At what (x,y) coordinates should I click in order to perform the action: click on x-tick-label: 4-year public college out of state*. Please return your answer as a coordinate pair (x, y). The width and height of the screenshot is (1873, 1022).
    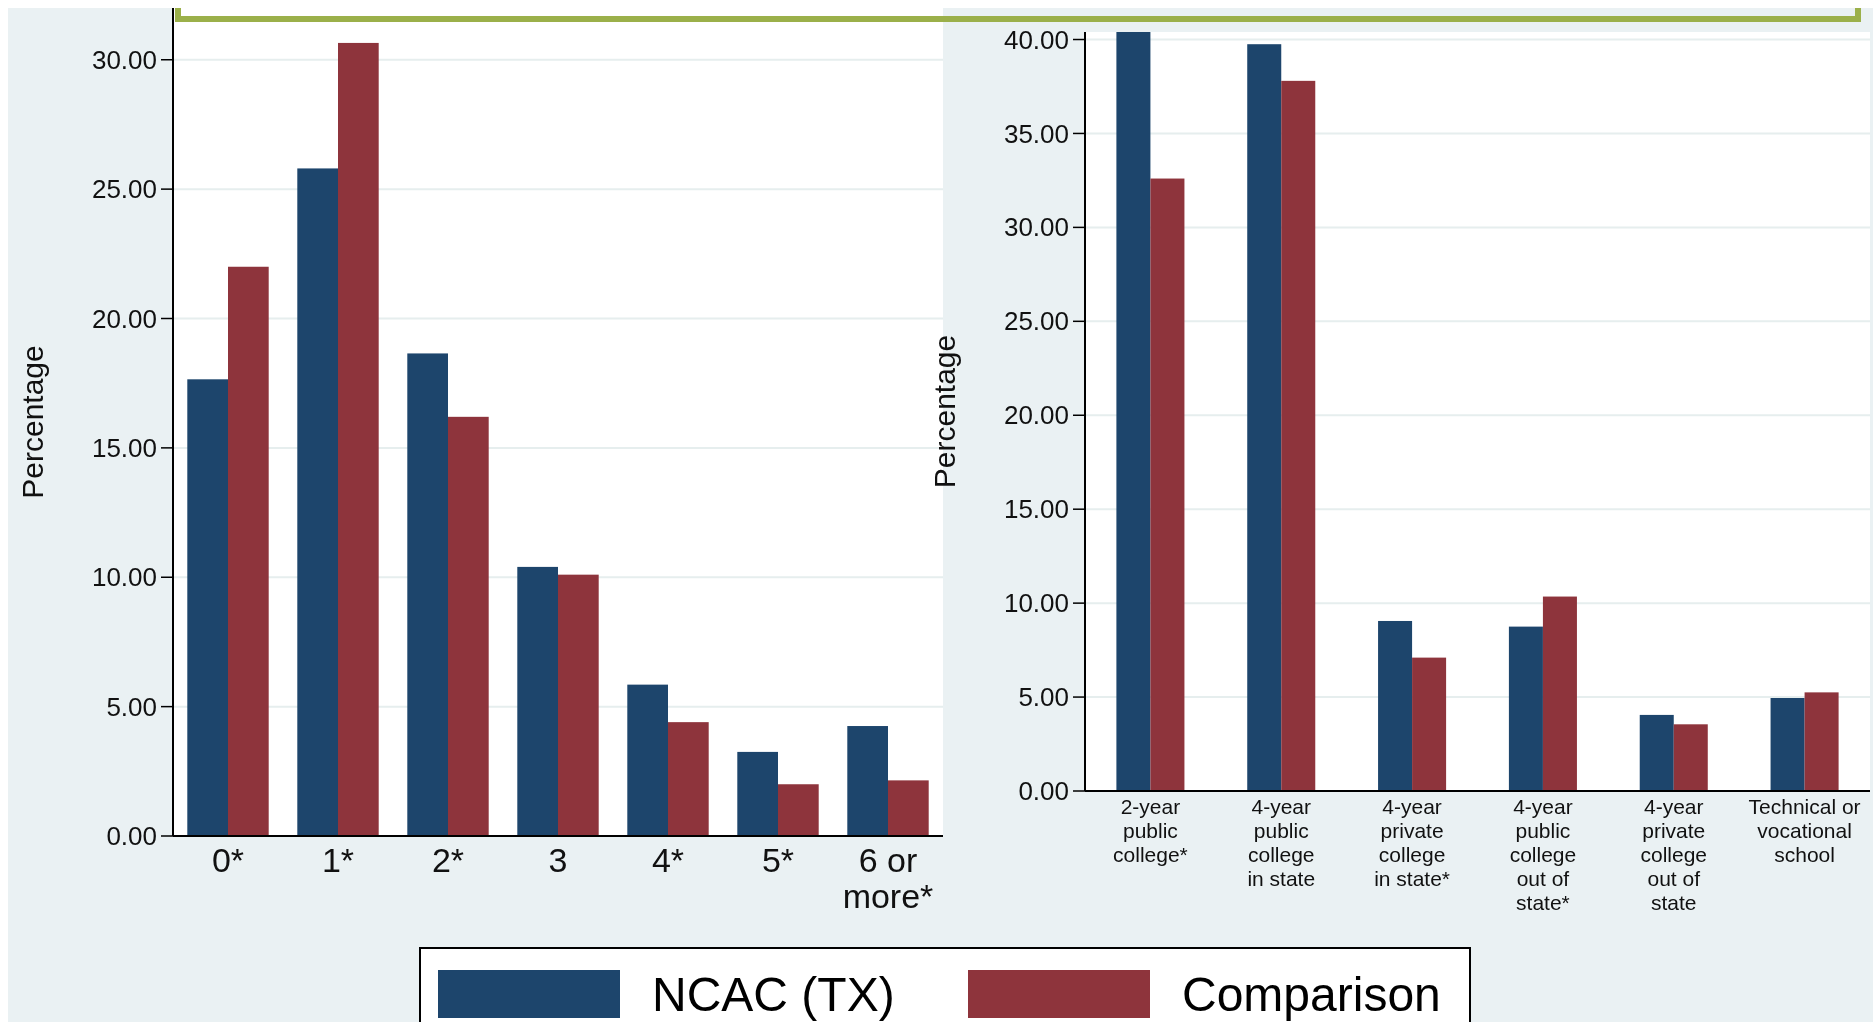
    Looking at the image, I should click on (1543, 854).